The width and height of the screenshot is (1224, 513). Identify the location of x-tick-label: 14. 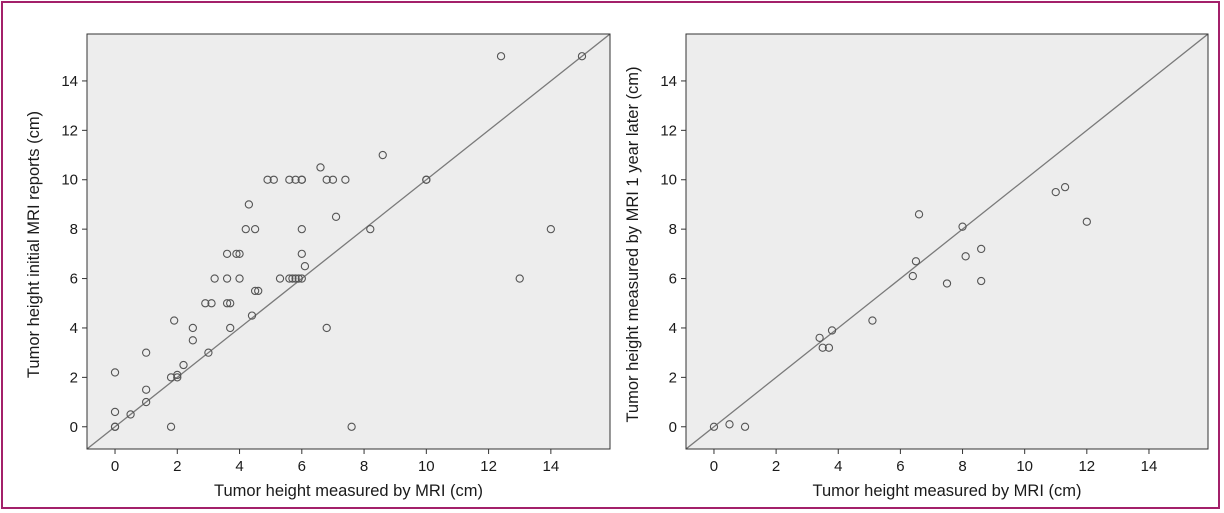
(1149, 466).